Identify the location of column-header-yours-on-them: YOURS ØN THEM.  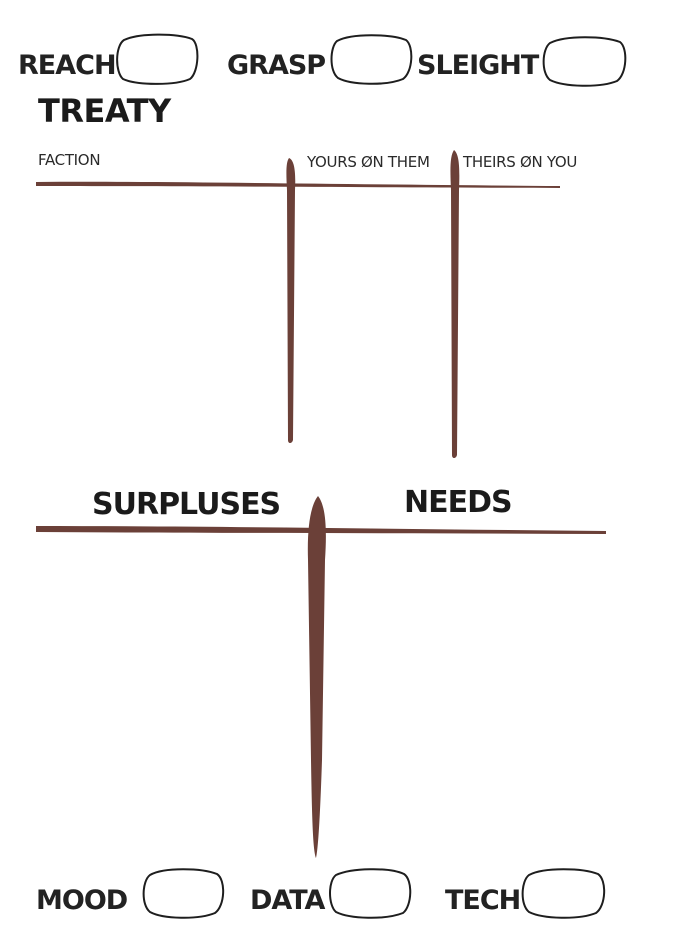
(368, 162).